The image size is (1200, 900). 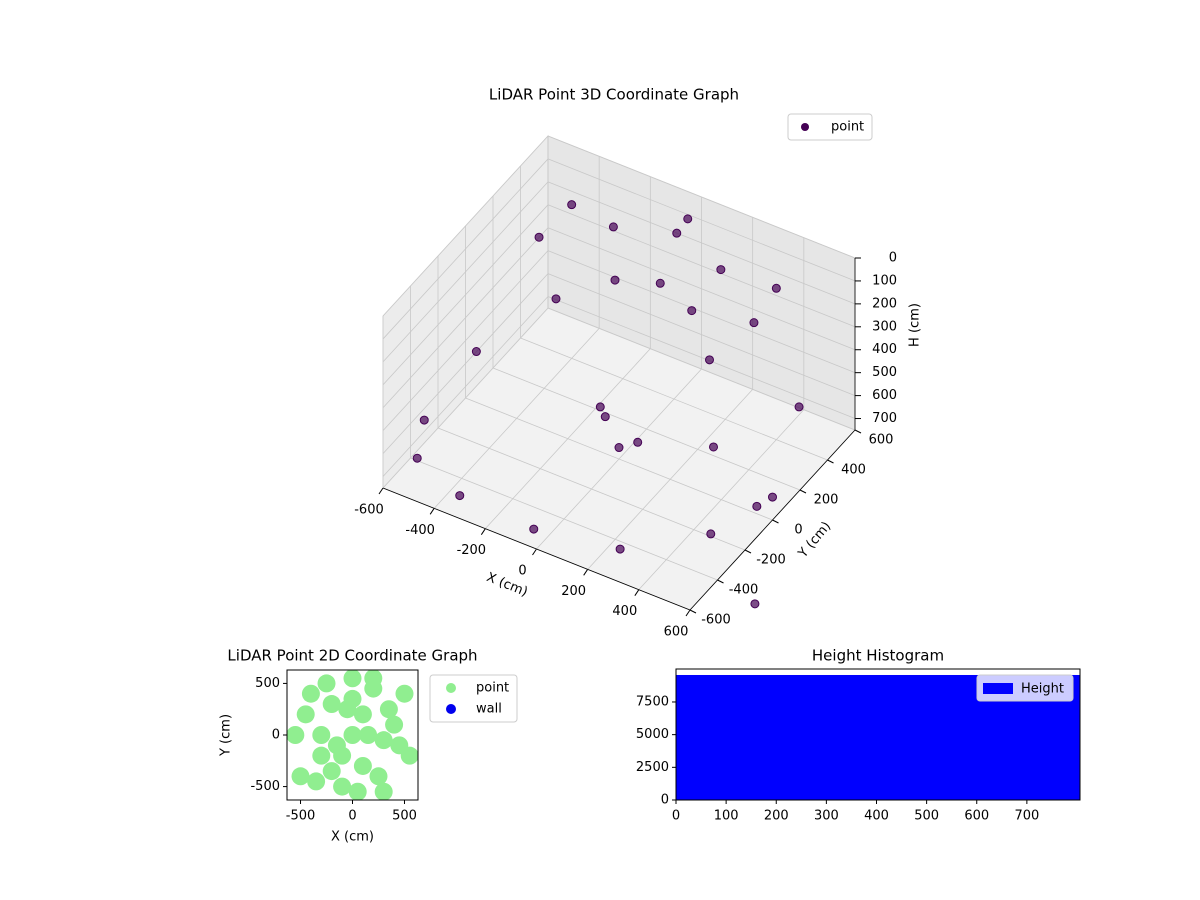 What do you see at coordinates (826, 816) in the screenshot?
I see `x-tick-label: 300` at bounding box center [826, 816].